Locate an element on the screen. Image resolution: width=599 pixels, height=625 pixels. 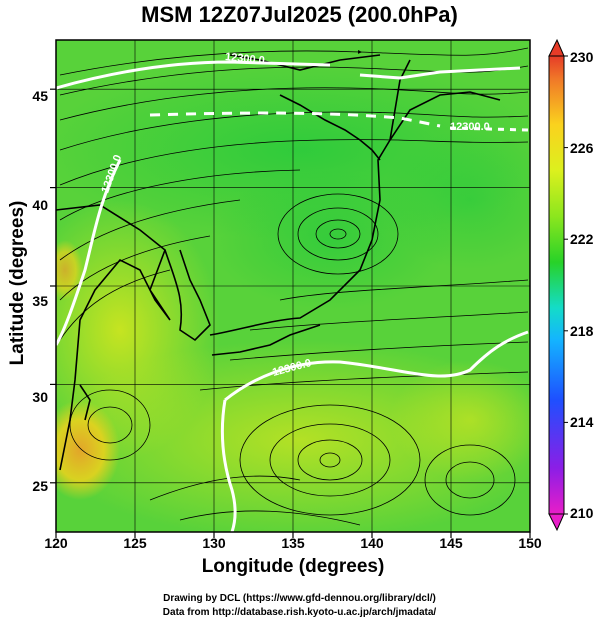
y-tick-label: 25 is located at coordinates (40, 486).